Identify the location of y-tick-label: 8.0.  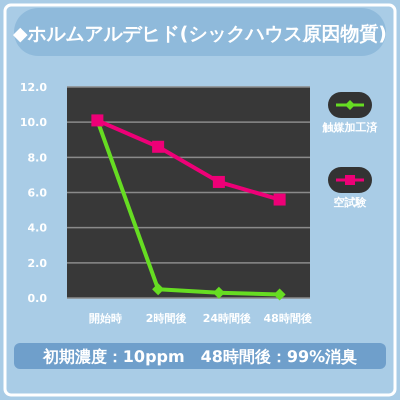
(38, 157).